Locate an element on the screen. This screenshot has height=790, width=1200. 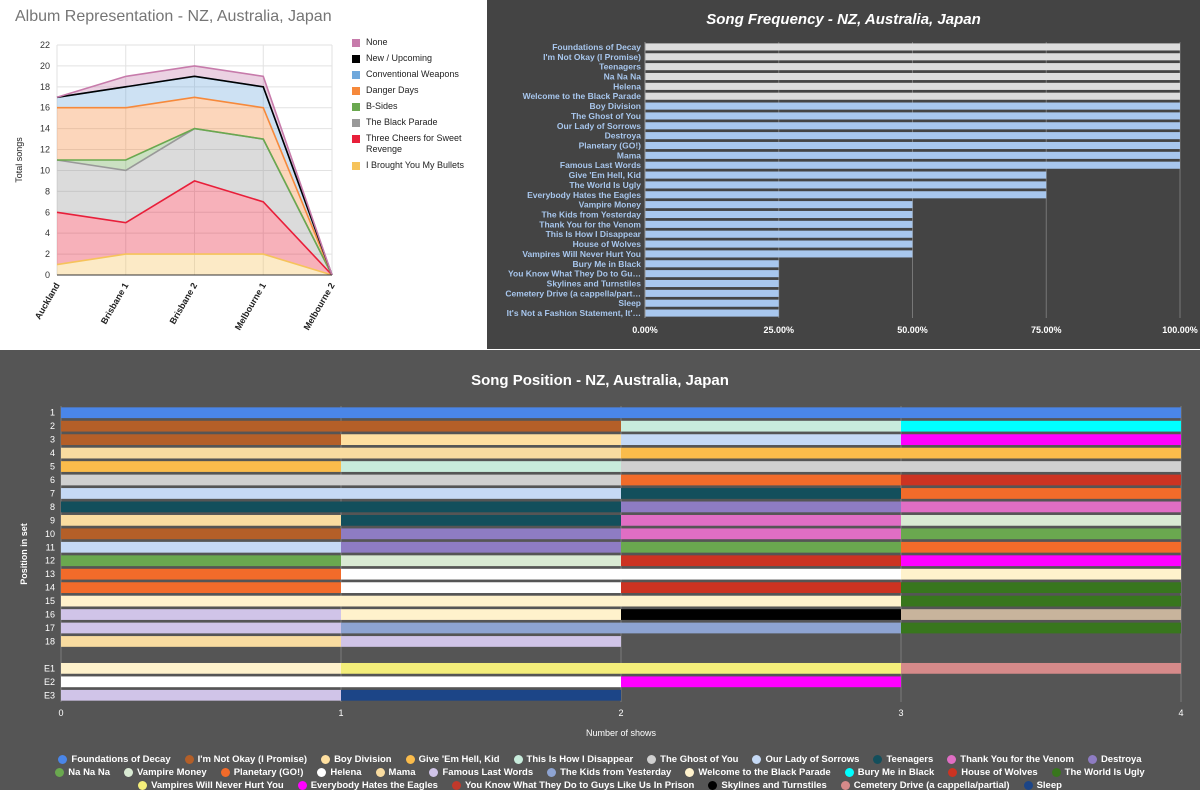
y-tick-label: This Is How I Disappear is located at coordinates (594, 234).